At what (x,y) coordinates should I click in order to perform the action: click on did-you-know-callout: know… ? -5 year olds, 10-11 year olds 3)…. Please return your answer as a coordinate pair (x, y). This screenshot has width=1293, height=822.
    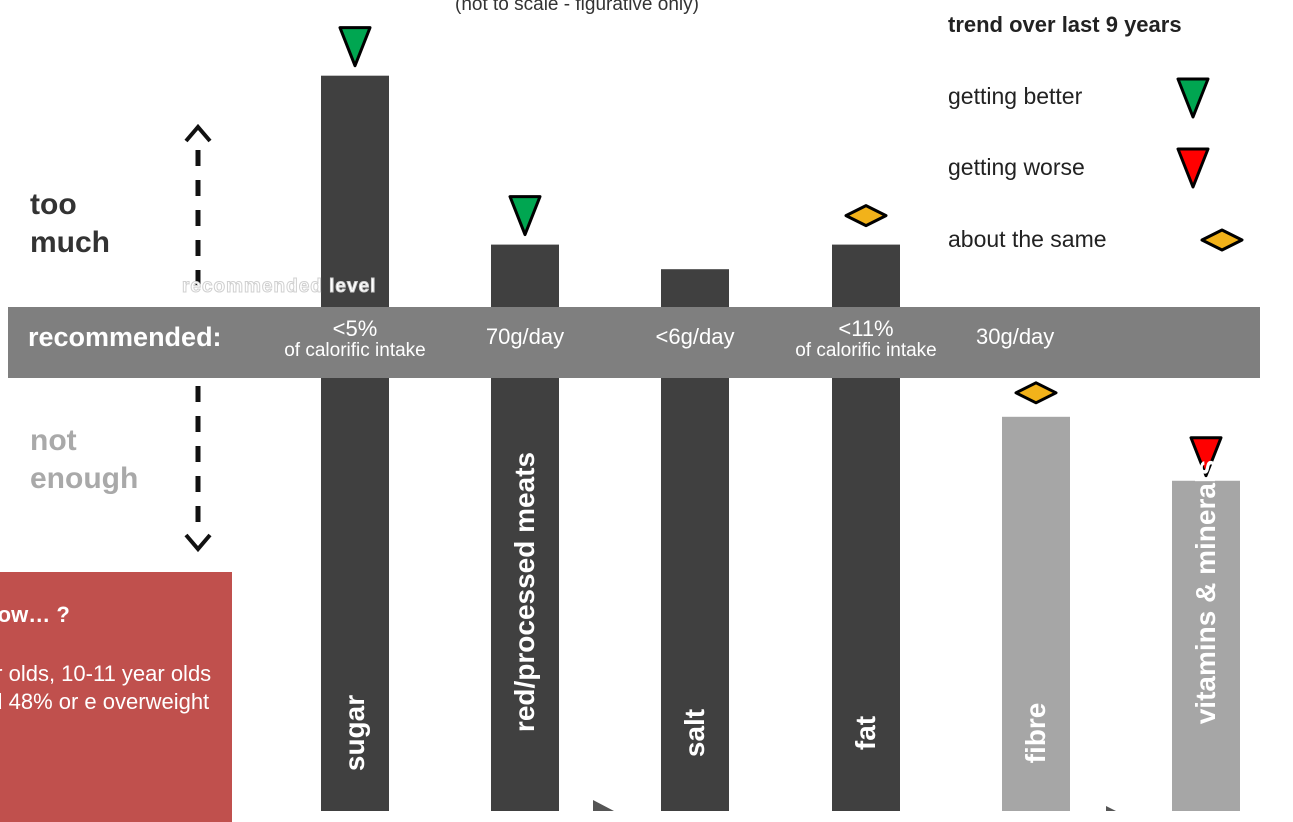
    Looking at the image, I should click on (116, 697).